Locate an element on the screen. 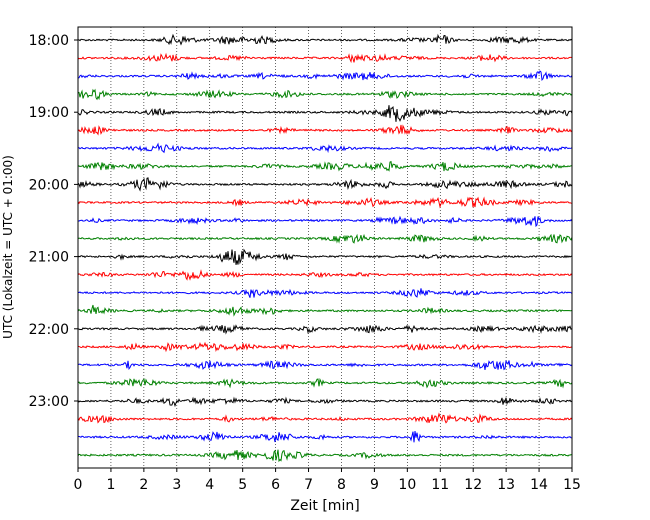 This screenshot has height=520, width=650. x-tick-label-11: 11 is located at coordinates (440, 485).